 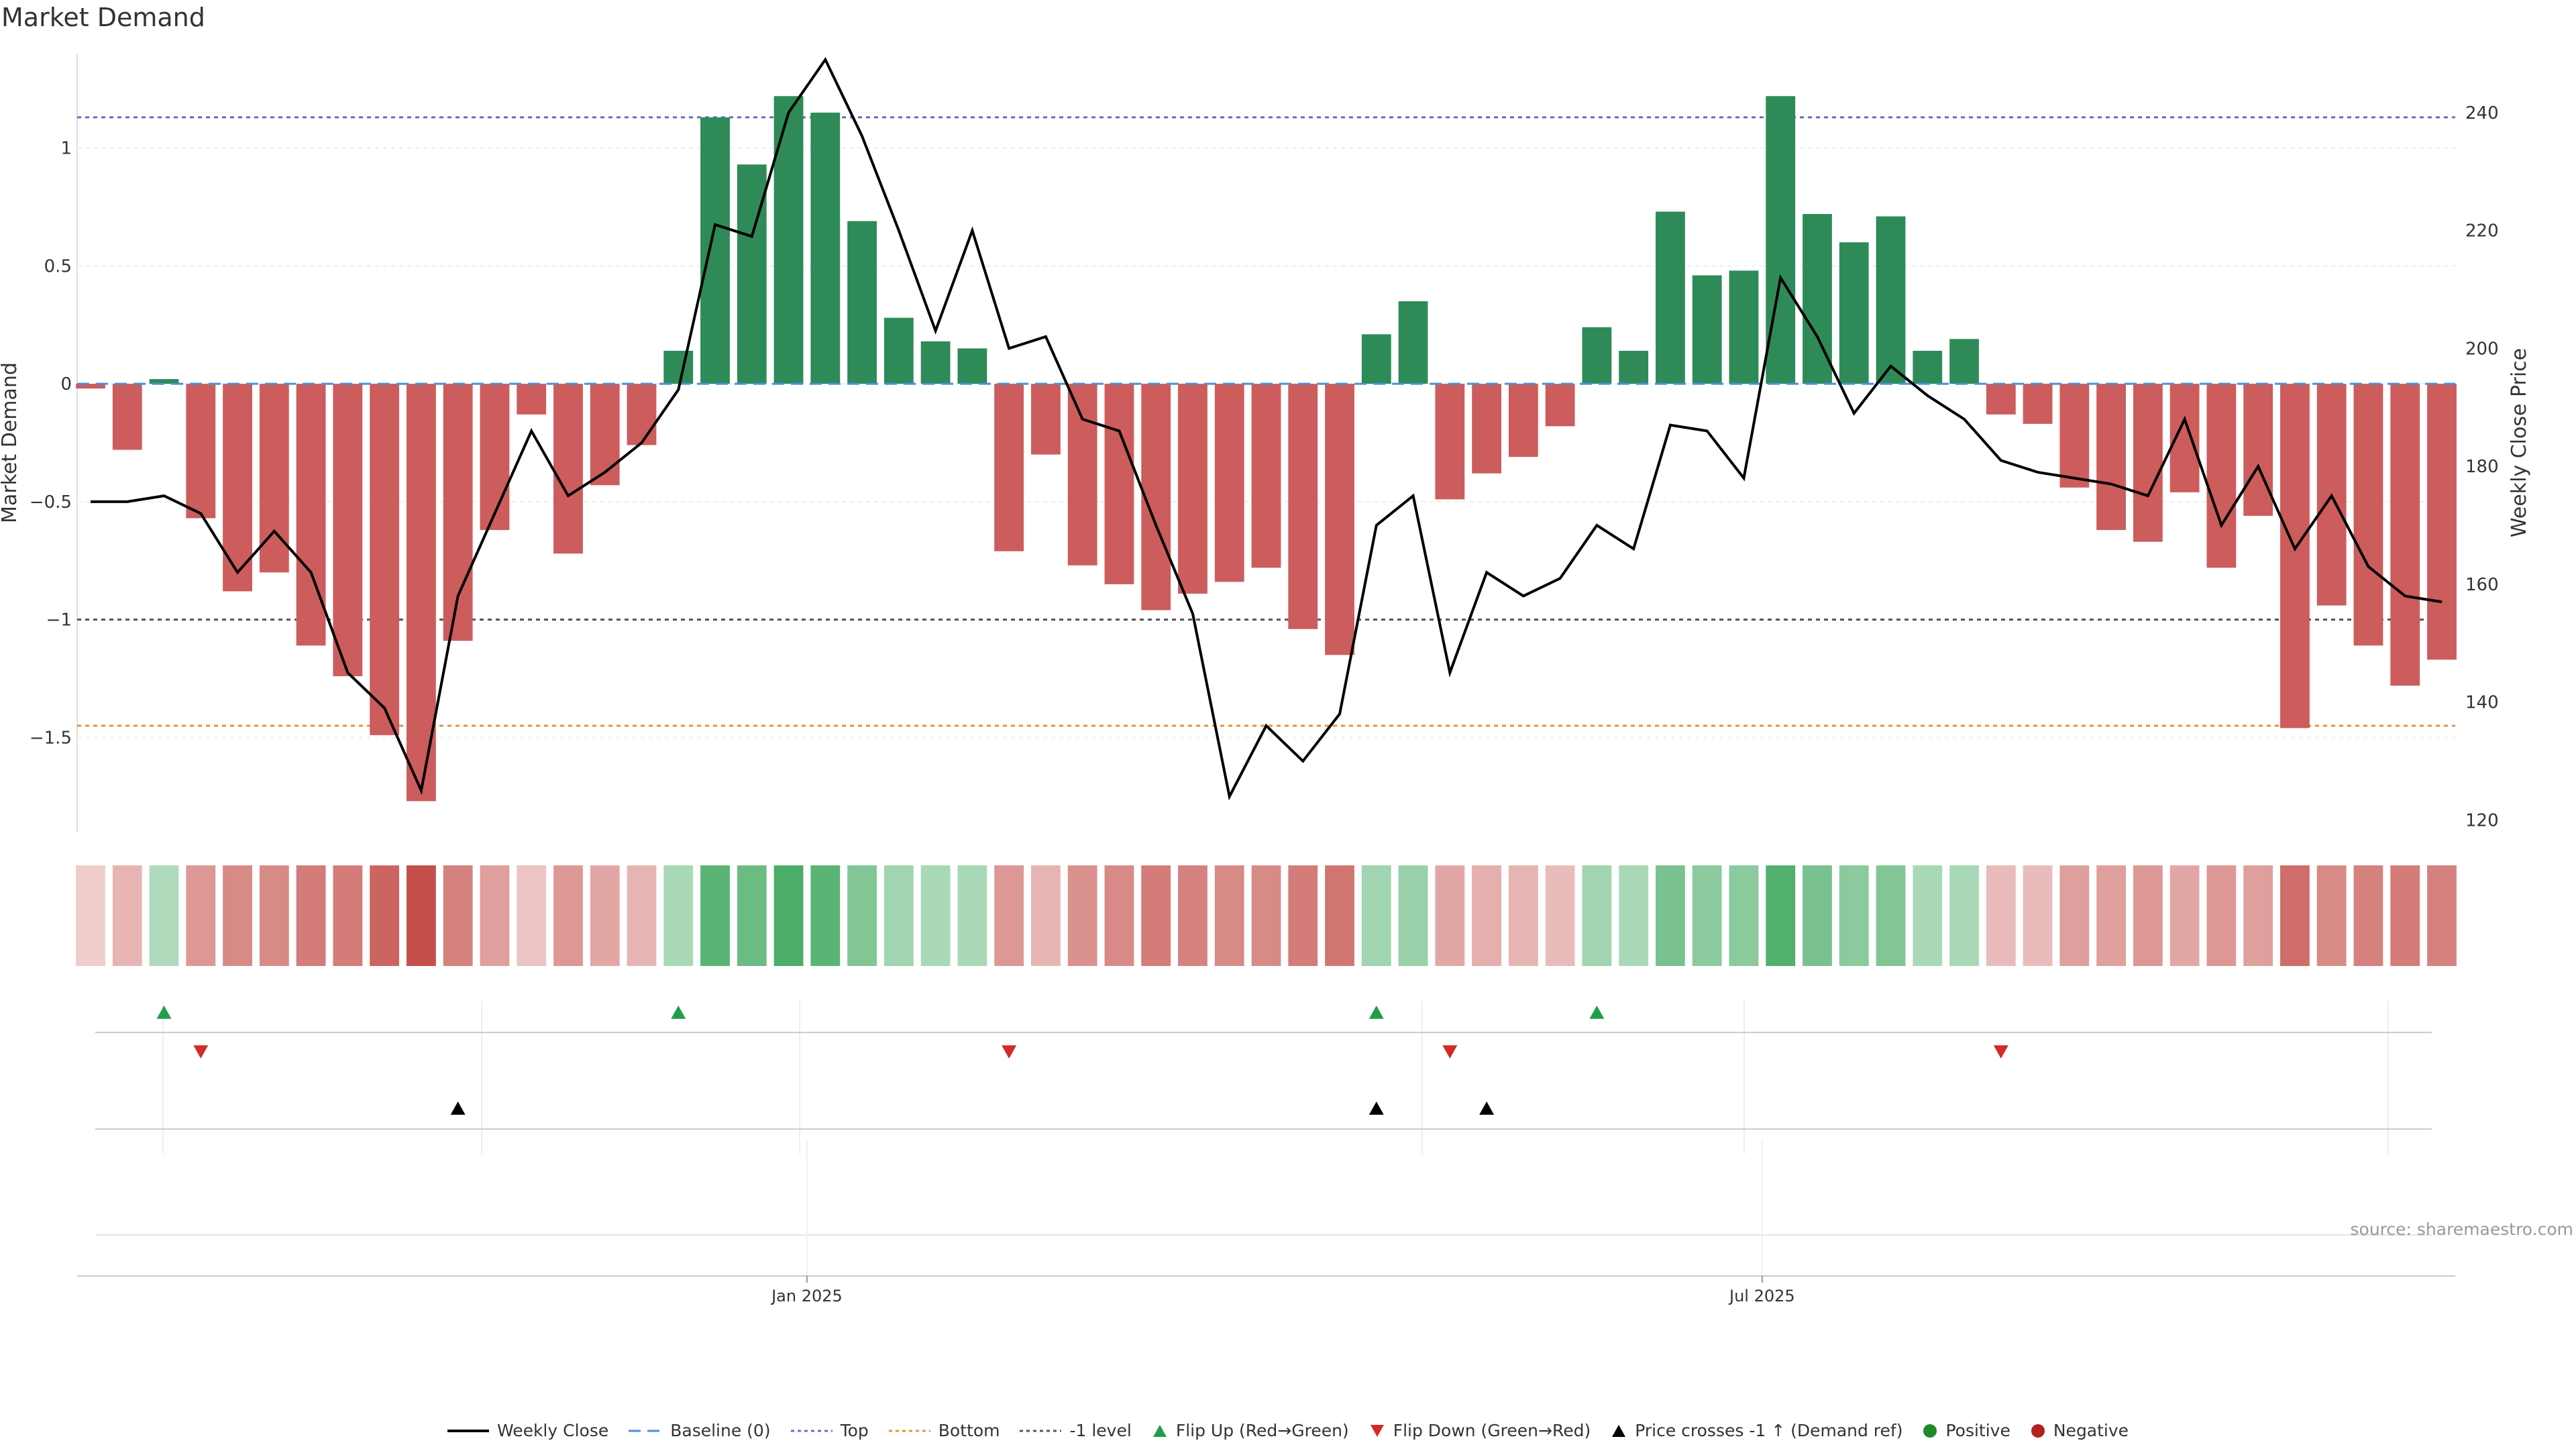 I want to click on y-tick-label: −1, so click(x=59, y=620).